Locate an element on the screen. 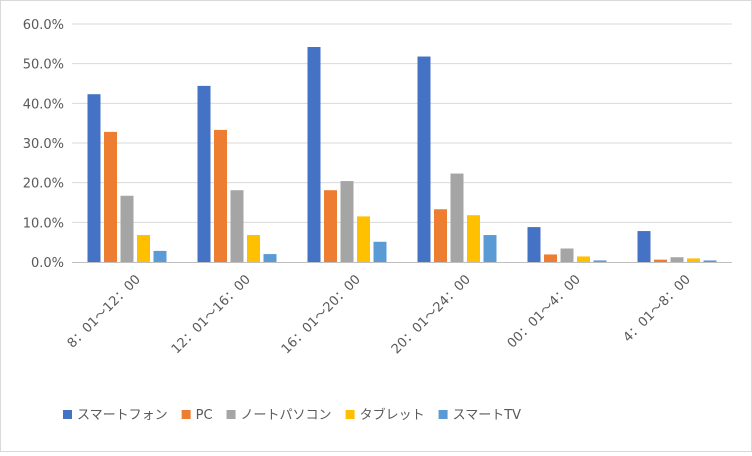  legend-label: スマートTV is located at coordinates (487, 415).